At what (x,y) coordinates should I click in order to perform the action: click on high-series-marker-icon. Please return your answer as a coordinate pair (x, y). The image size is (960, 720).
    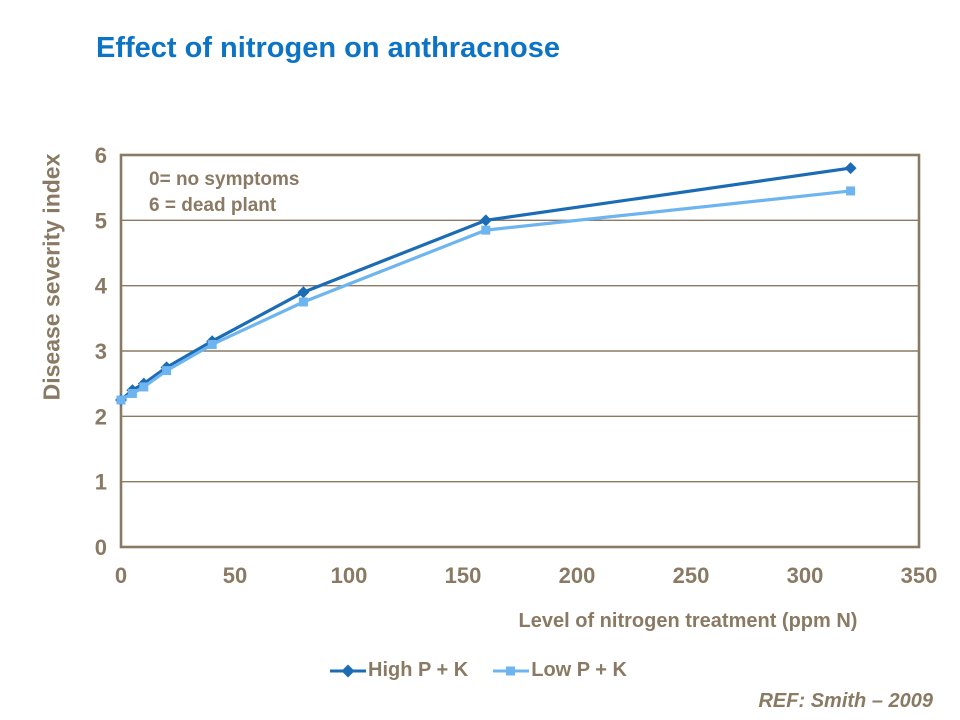
    Looking at the image, I should click on (348, 670).